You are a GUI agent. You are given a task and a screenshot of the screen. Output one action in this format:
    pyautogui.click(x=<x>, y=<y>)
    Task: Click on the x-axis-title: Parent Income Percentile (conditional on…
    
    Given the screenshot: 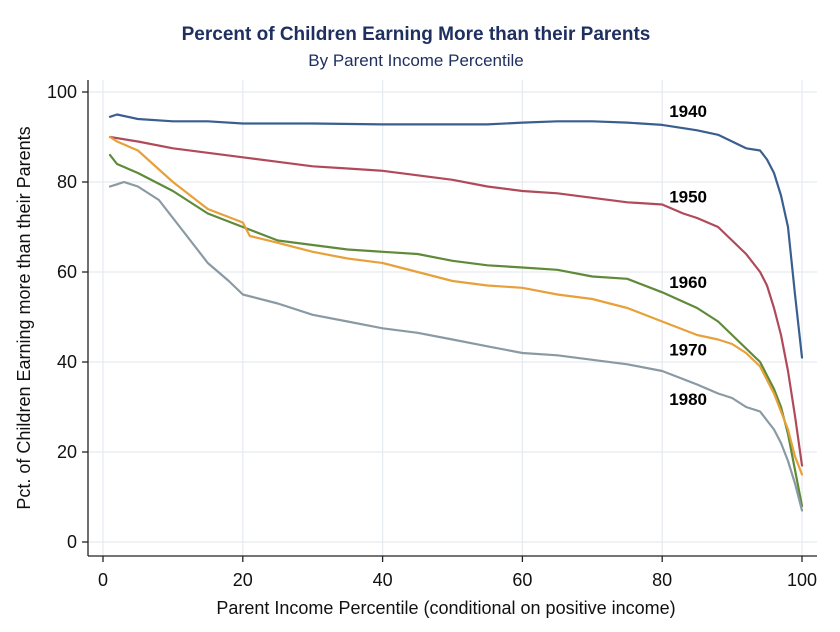 What is the action you would take?
    pyautogui.click(x=445, y=608)
    